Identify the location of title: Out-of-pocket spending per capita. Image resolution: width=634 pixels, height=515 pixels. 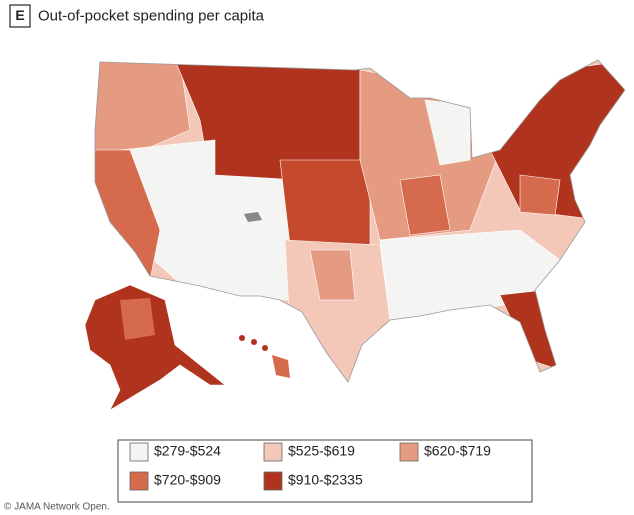
(151, 15).